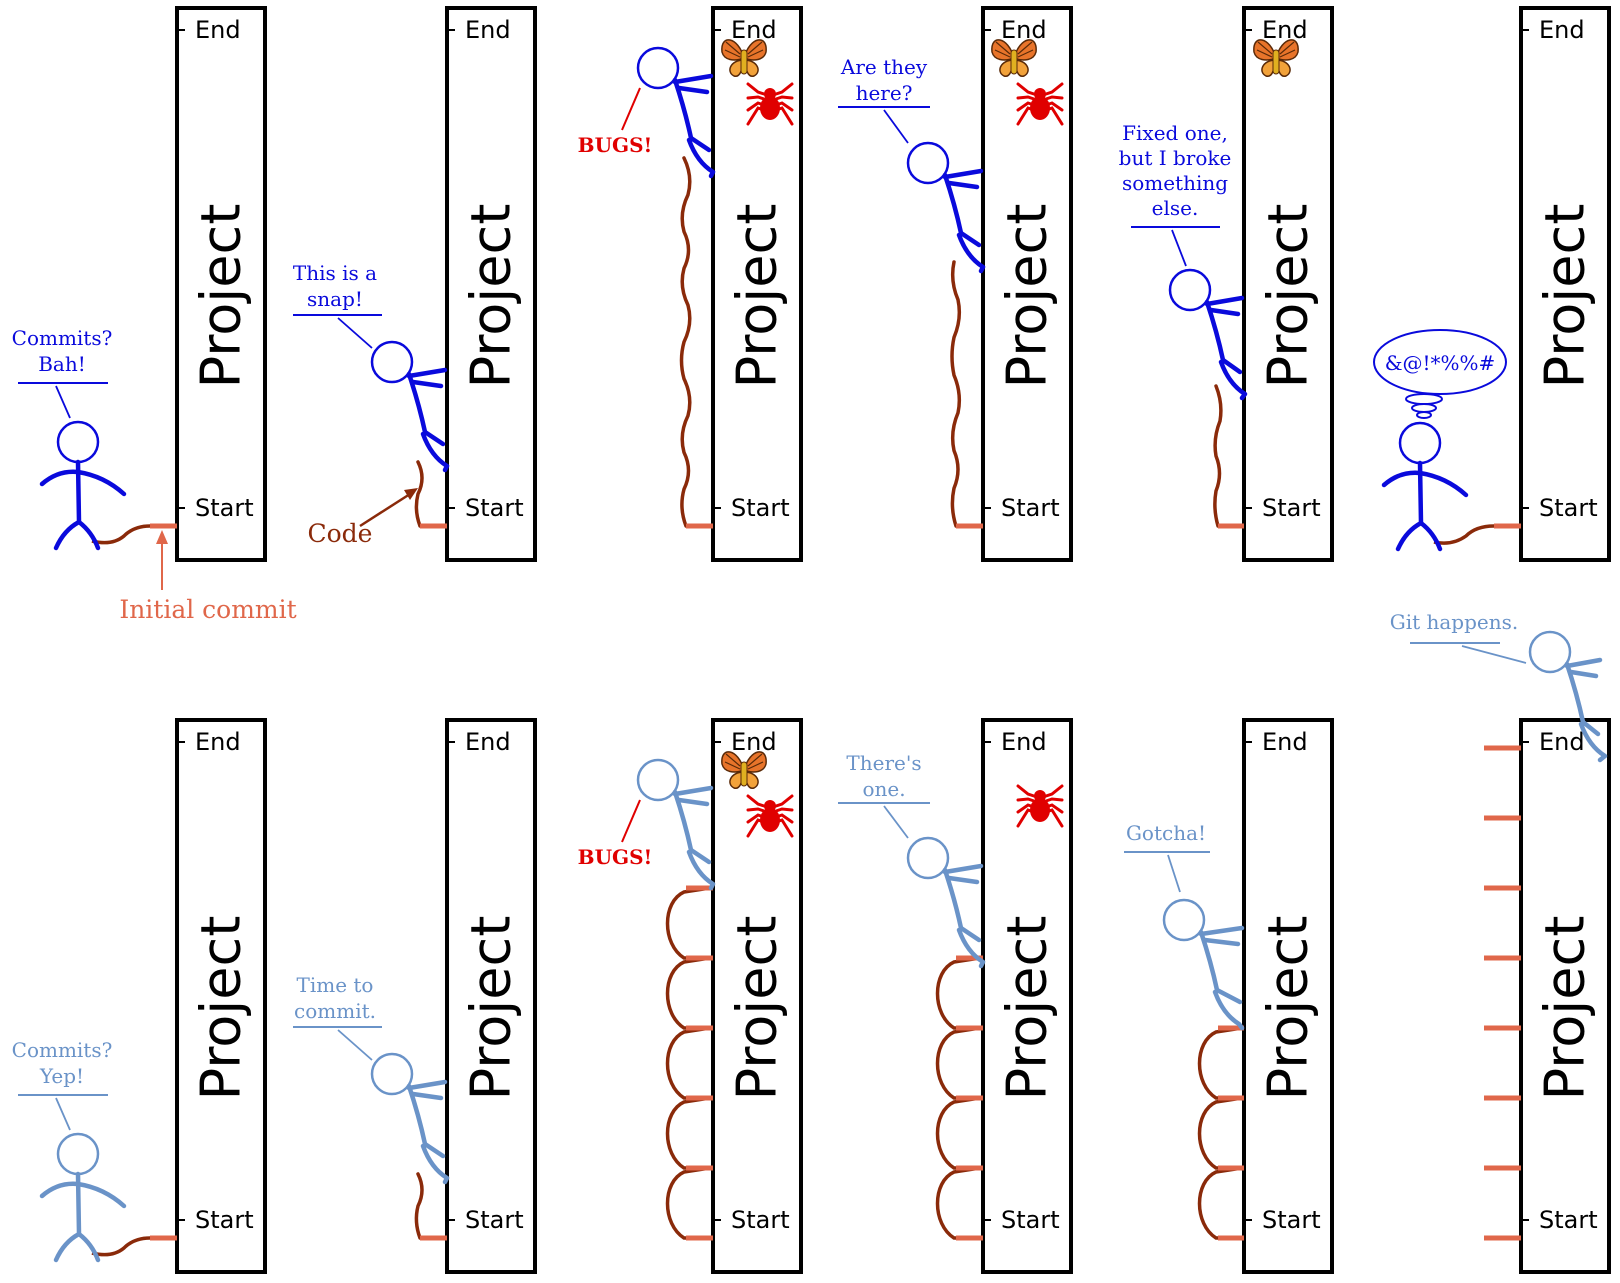 Image resolution: width=1620 pixels, height=1283 pixels. What do you see at coordinates (62, 372) in the screenshot?
I see `speech-commits-bah: Commits?Bah!` at bounding box center [62, 372].